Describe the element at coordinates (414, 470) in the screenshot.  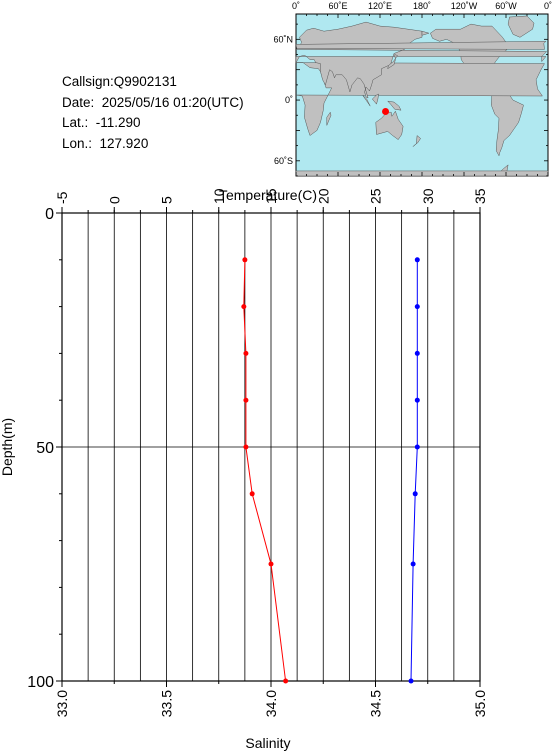
I see `salinity-profile-line` at that location.